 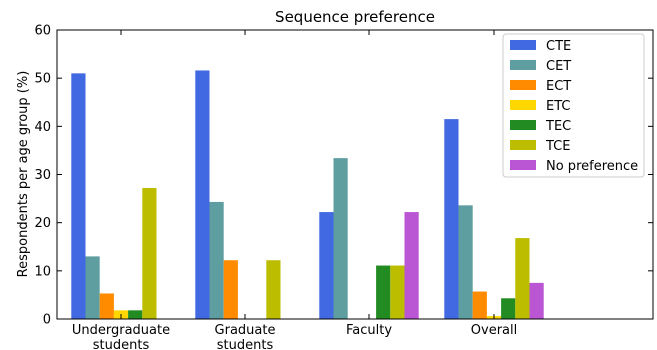 What do you see at coordinates (42, 223) in the screenshot?
I see `y-tick-label: 20` at bounding box center [42, 223].